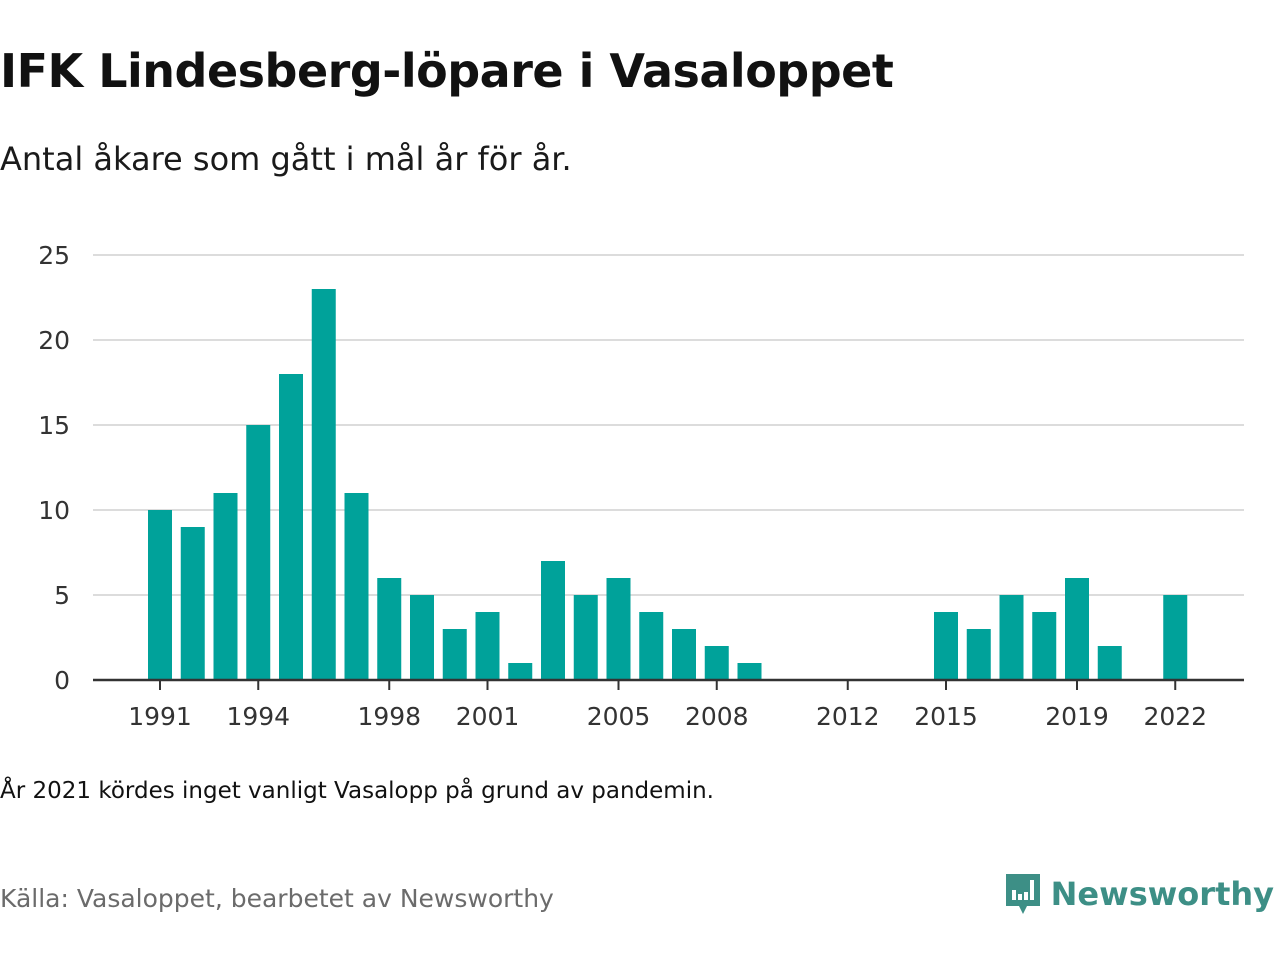 The width and height of the screenshot is (1280, 960). What do you see at coordinates (848, 716) in the screenshot?
I see `x-tick-label: 2012` at bounding box center [848, 716].